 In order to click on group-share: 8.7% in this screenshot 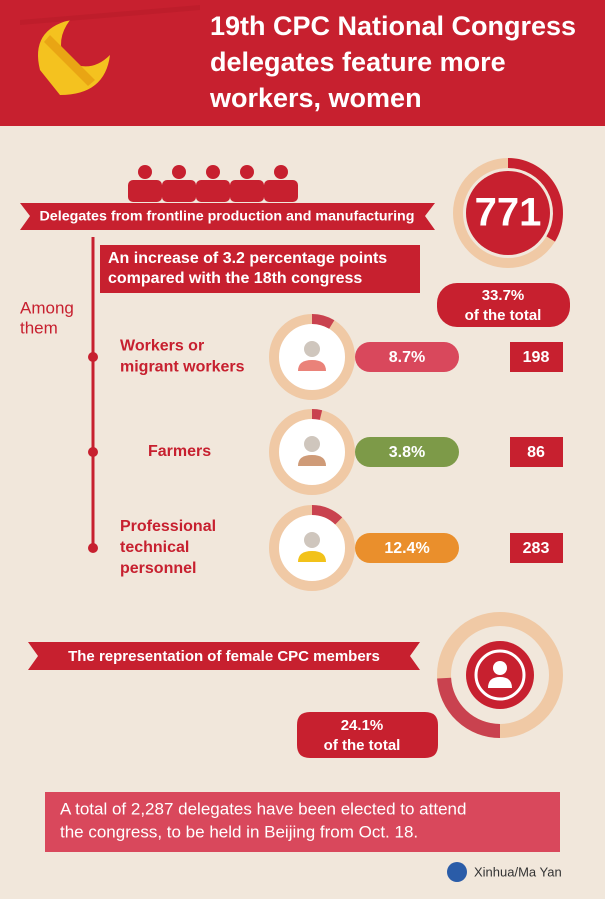, I will do `click(407, 357)`.